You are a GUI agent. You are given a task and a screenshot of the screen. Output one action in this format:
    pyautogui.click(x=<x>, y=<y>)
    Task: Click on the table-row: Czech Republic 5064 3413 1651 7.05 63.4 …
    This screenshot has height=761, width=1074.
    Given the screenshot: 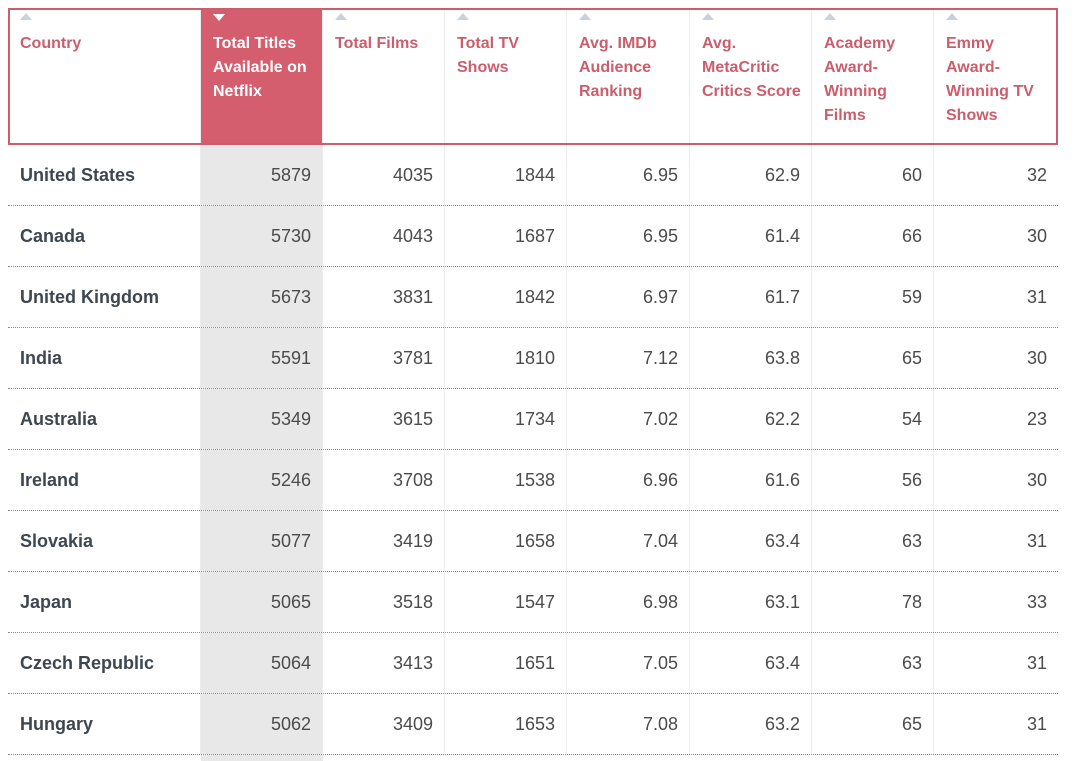 What is the action you would take?
    pyautogui.click(x=533, y=663)
    